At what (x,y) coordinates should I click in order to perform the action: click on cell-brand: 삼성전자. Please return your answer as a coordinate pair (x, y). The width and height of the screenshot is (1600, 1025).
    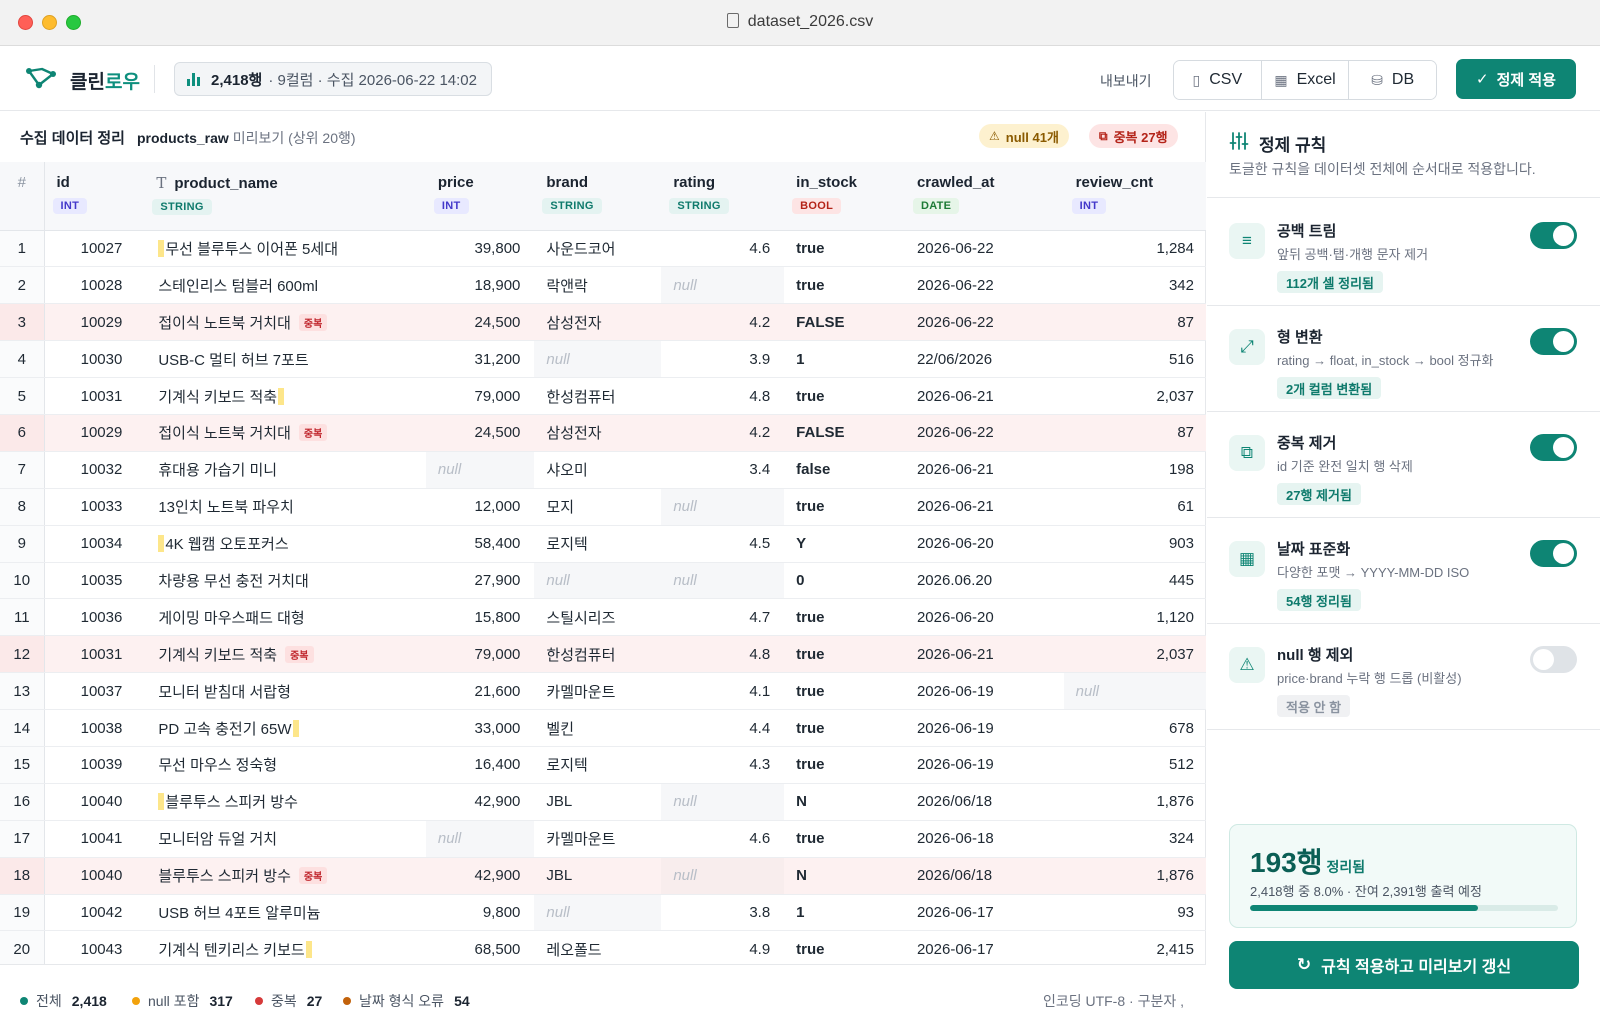
    Looking at the image, I should click on (598, 322).